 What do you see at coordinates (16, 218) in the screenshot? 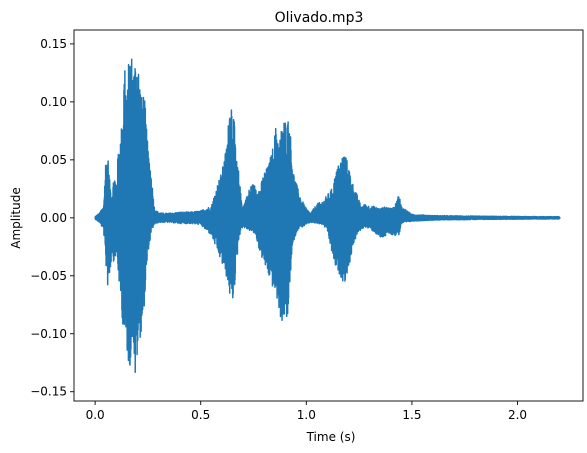
I see `y-axis-label: Amplitude` at bounding box center [16, 218].